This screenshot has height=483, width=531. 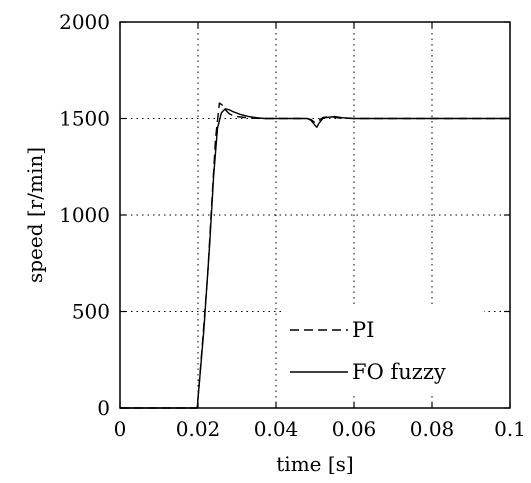 I want to click on x-tick-label: 0.08, so click(x=432, y=429).